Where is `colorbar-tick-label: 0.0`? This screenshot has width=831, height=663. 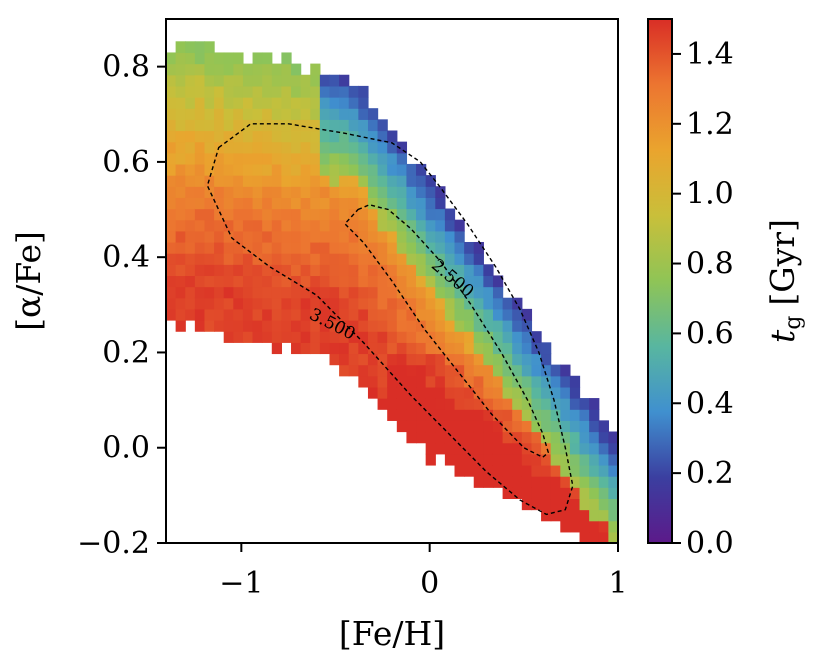 colorbar-tick-label: 0.0 is located at coordinates (710, 543).